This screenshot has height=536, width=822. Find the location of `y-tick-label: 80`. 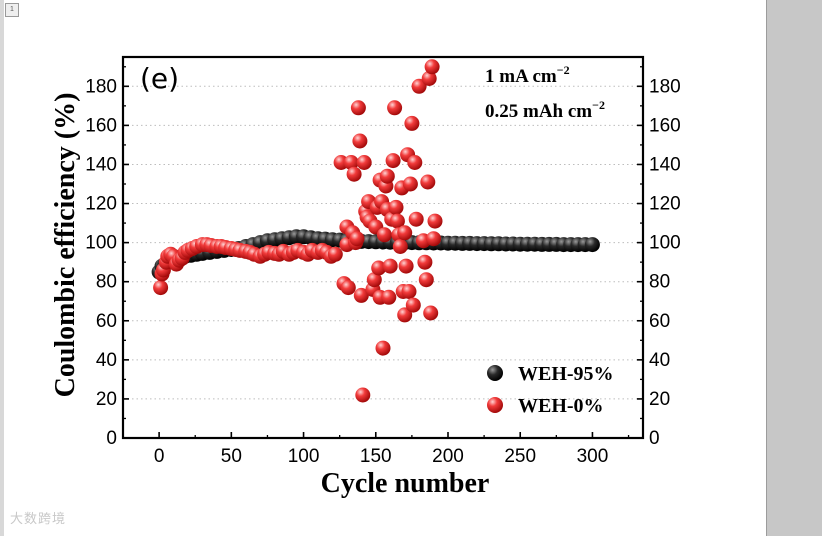

y-tick-label: 80 is located at coordinates (106, 282).